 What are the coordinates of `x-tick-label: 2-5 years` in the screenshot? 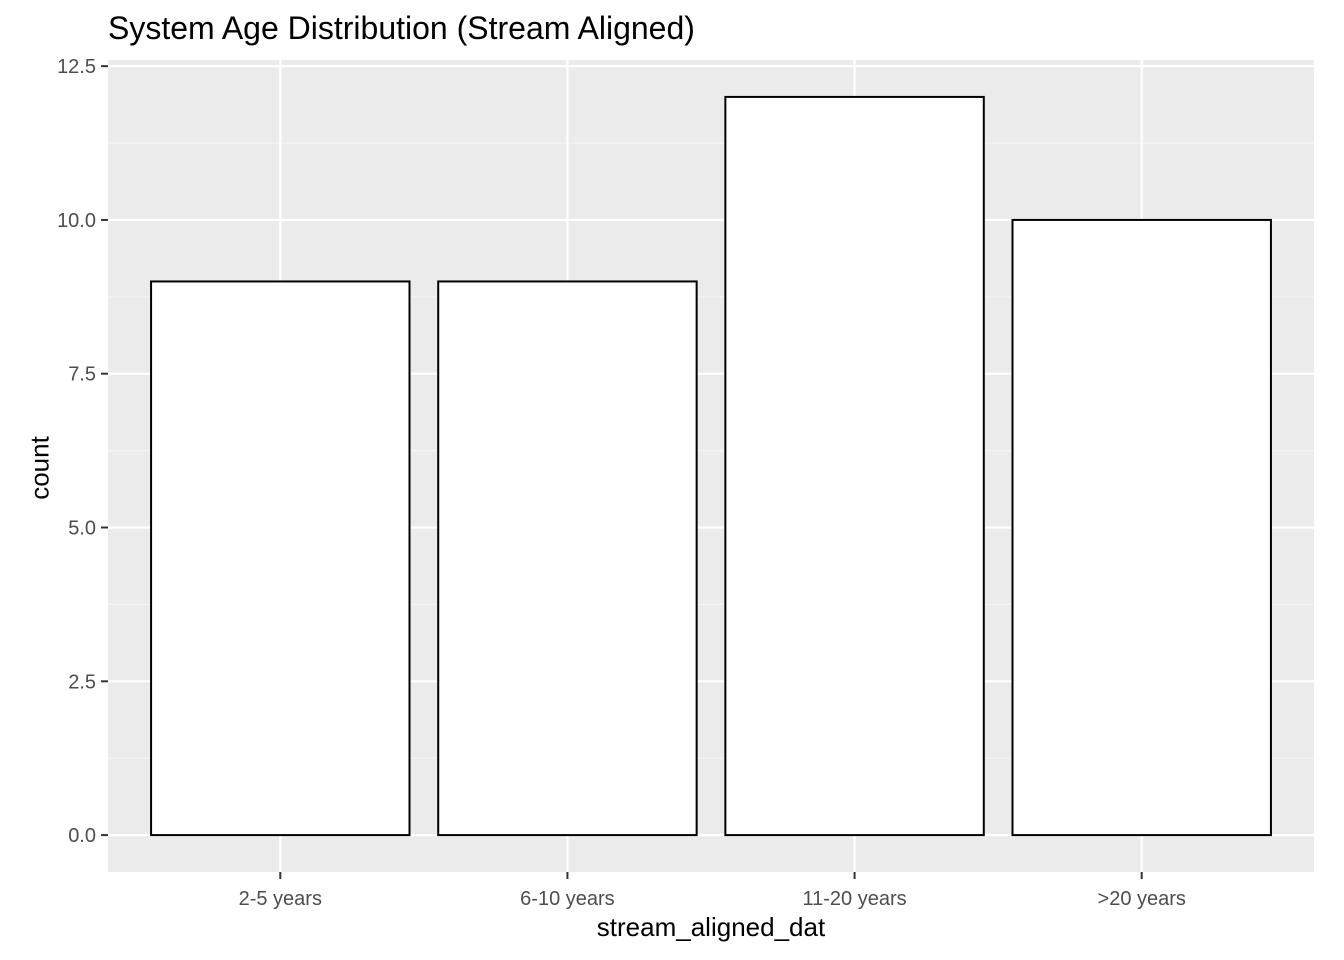 It's located at (280, 899).